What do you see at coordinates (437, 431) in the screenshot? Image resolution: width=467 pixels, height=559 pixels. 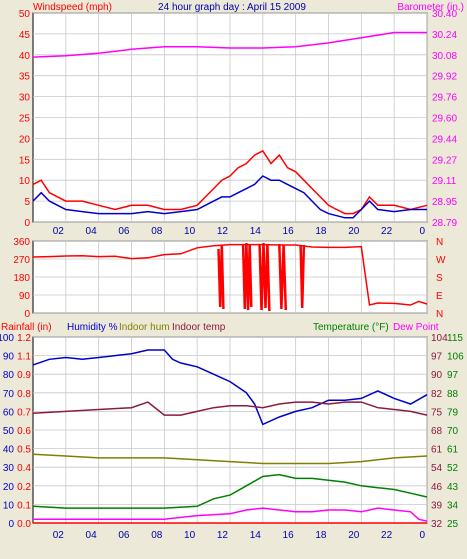 I see `outdoor-temp-tick: 68` at bounding box center [437, 431].